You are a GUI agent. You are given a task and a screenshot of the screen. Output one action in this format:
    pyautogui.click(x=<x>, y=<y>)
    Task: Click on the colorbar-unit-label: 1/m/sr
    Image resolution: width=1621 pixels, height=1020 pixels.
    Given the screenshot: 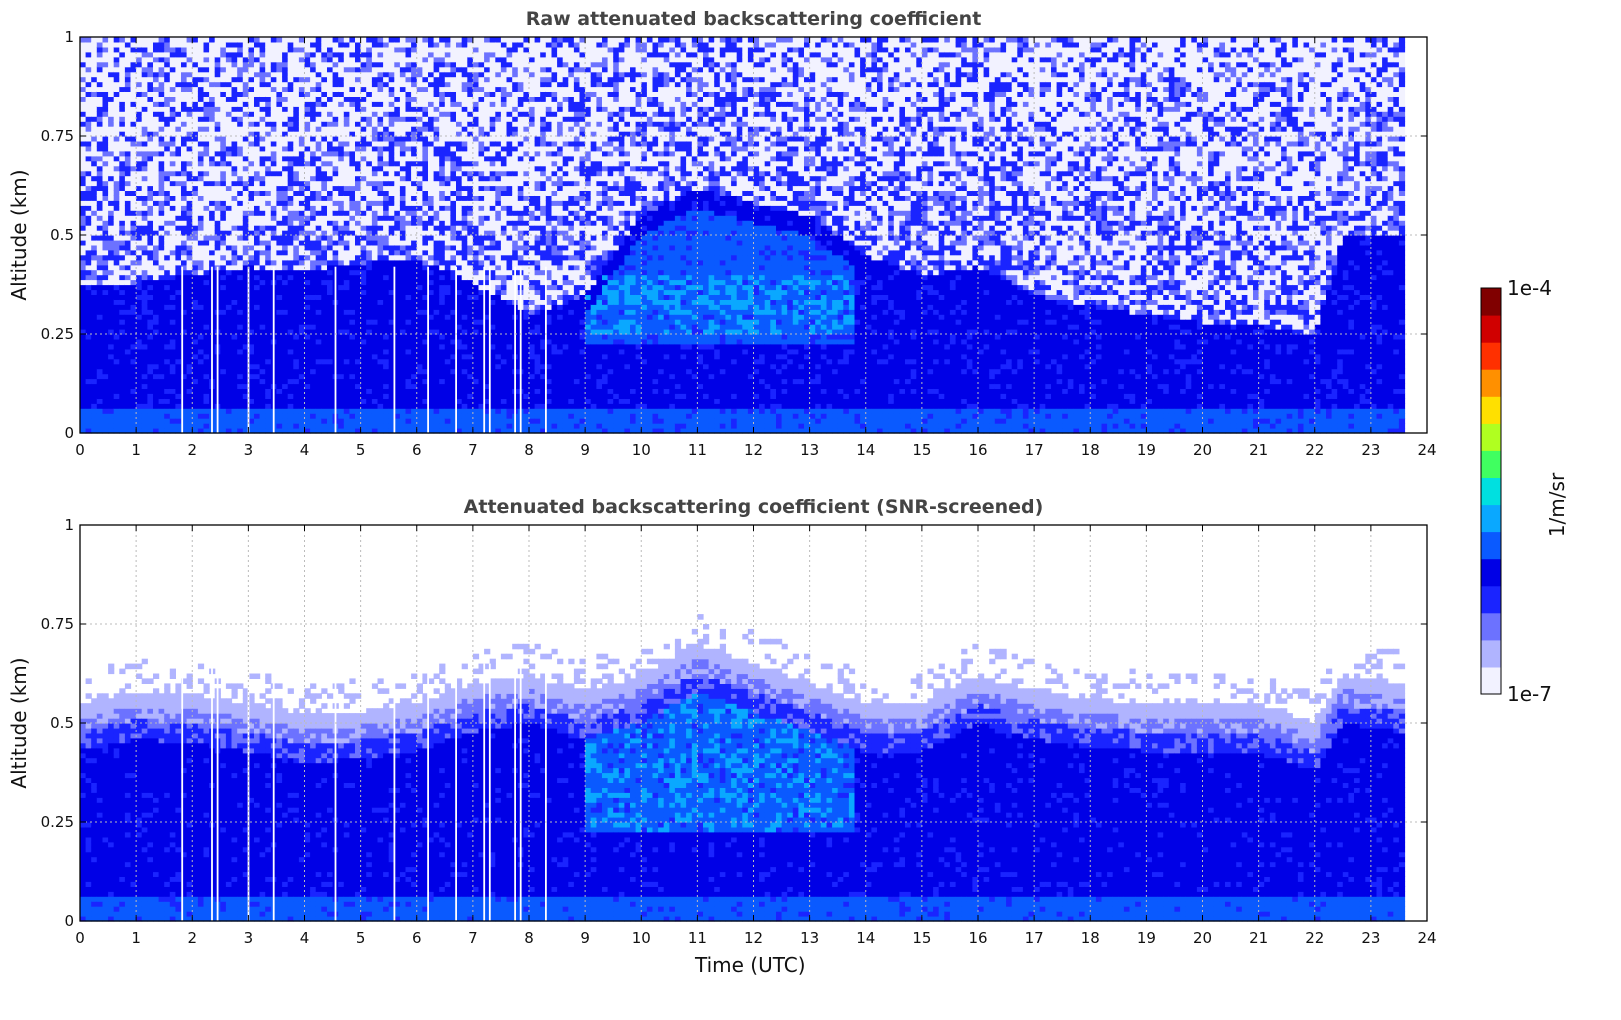 What is the action you would take?
    pyautogui.click(x=1557, y=505)
    